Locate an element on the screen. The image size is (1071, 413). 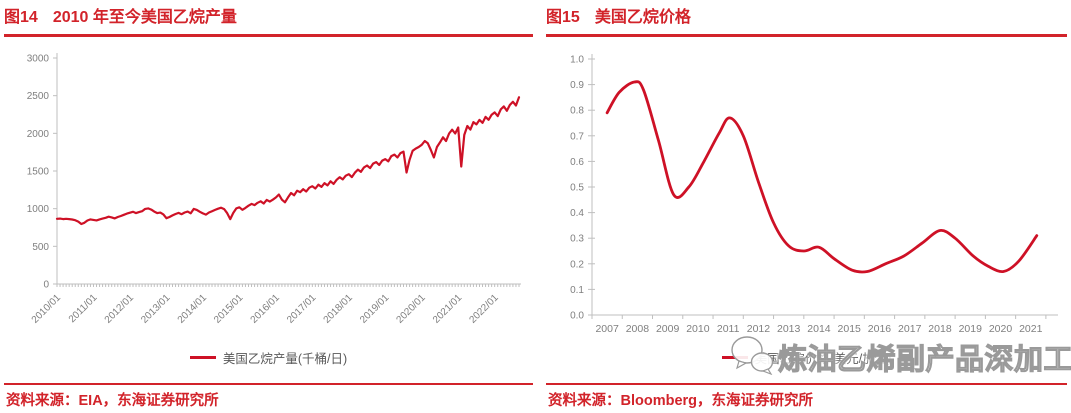
figure15-legend: 美国乙烷价格(美元/加仑) is located at coordinates (806, 357).